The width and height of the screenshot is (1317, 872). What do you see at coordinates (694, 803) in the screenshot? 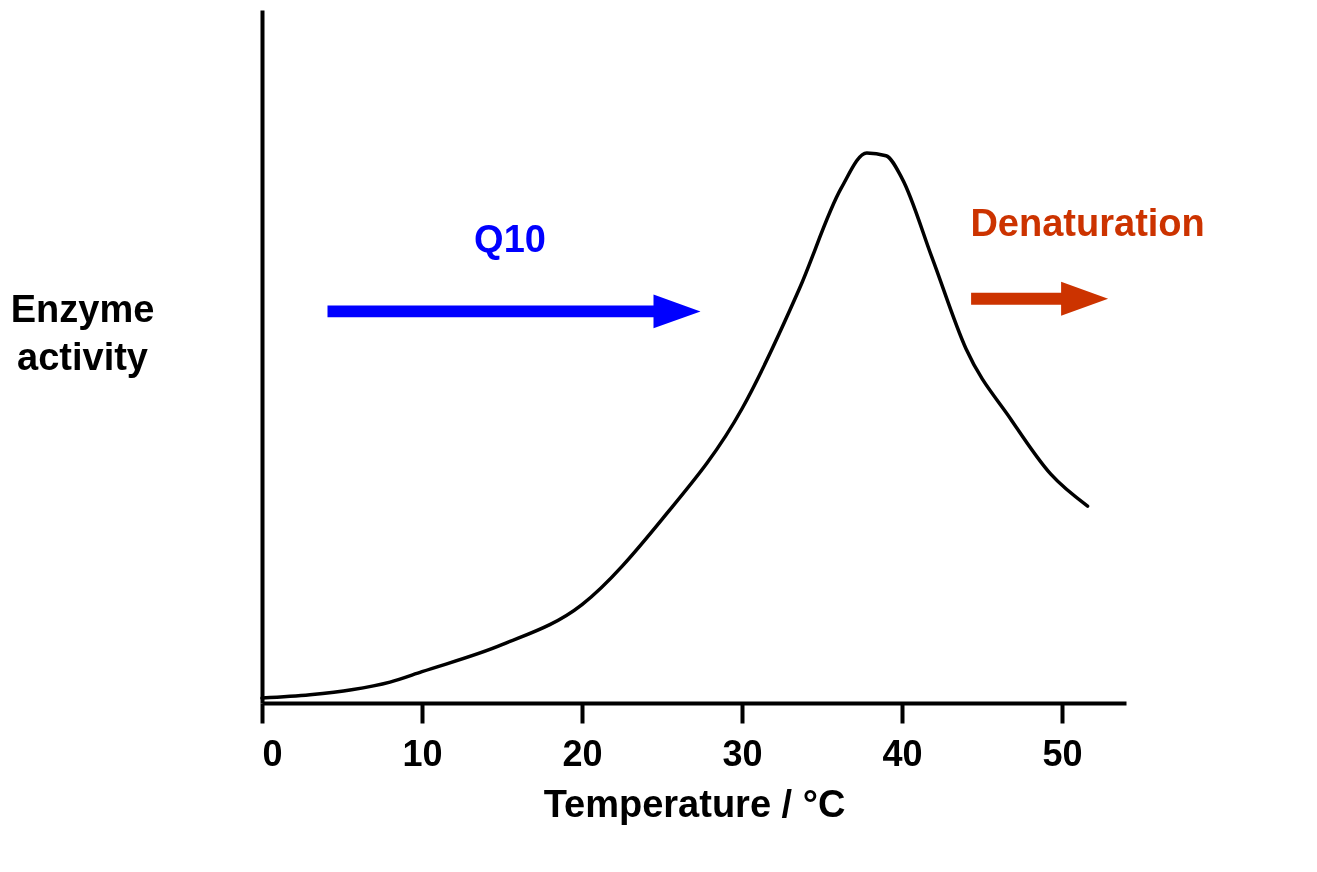
I see `x-axis-title: Temperature / °C` at bounding box center [694, 803].